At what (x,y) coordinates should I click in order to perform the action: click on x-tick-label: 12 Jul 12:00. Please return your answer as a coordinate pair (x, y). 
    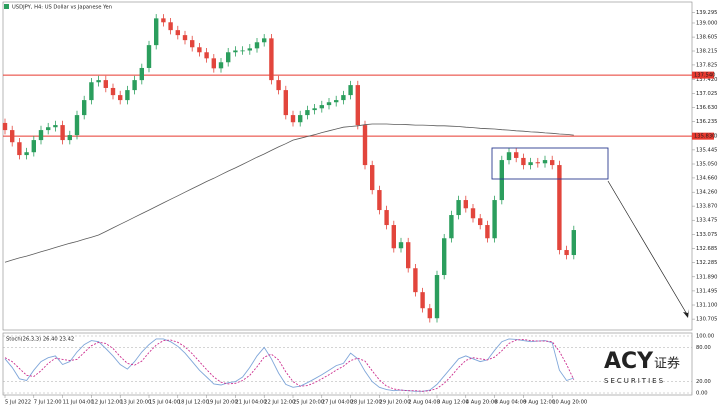
    Looking at the image, I should click on (106, 403).